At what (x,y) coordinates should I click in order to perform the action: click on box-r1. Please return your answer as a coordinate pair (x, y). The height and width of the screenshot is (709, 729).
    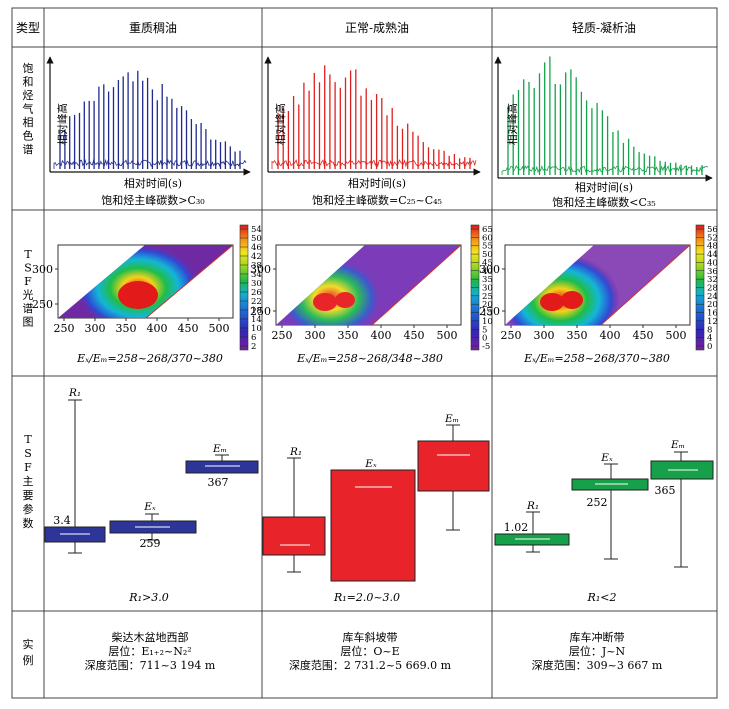
    Looking at the image, I should click on (294, 536).